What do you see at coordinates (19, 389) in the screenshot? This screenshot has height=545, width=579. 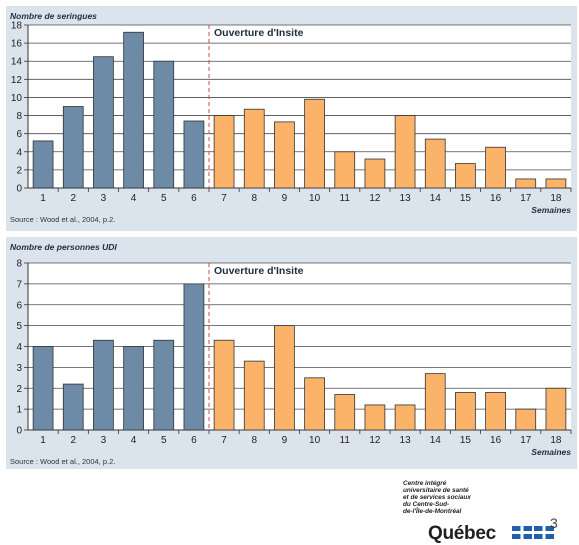 I see `y-tick-label: 2` at bounding box center [19, 389].